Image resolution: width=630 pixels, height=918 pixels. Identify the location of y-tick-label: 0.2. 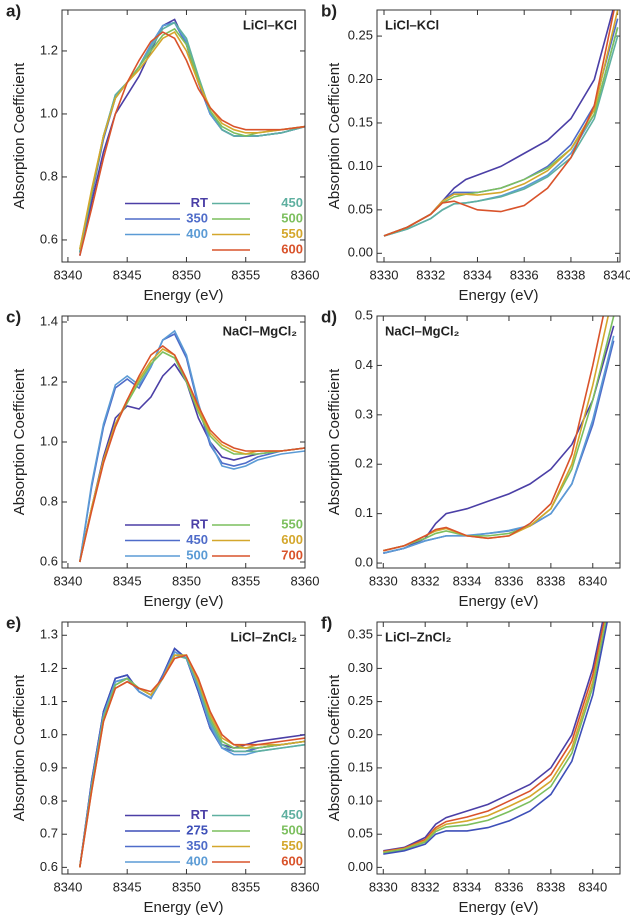
(364, 463).